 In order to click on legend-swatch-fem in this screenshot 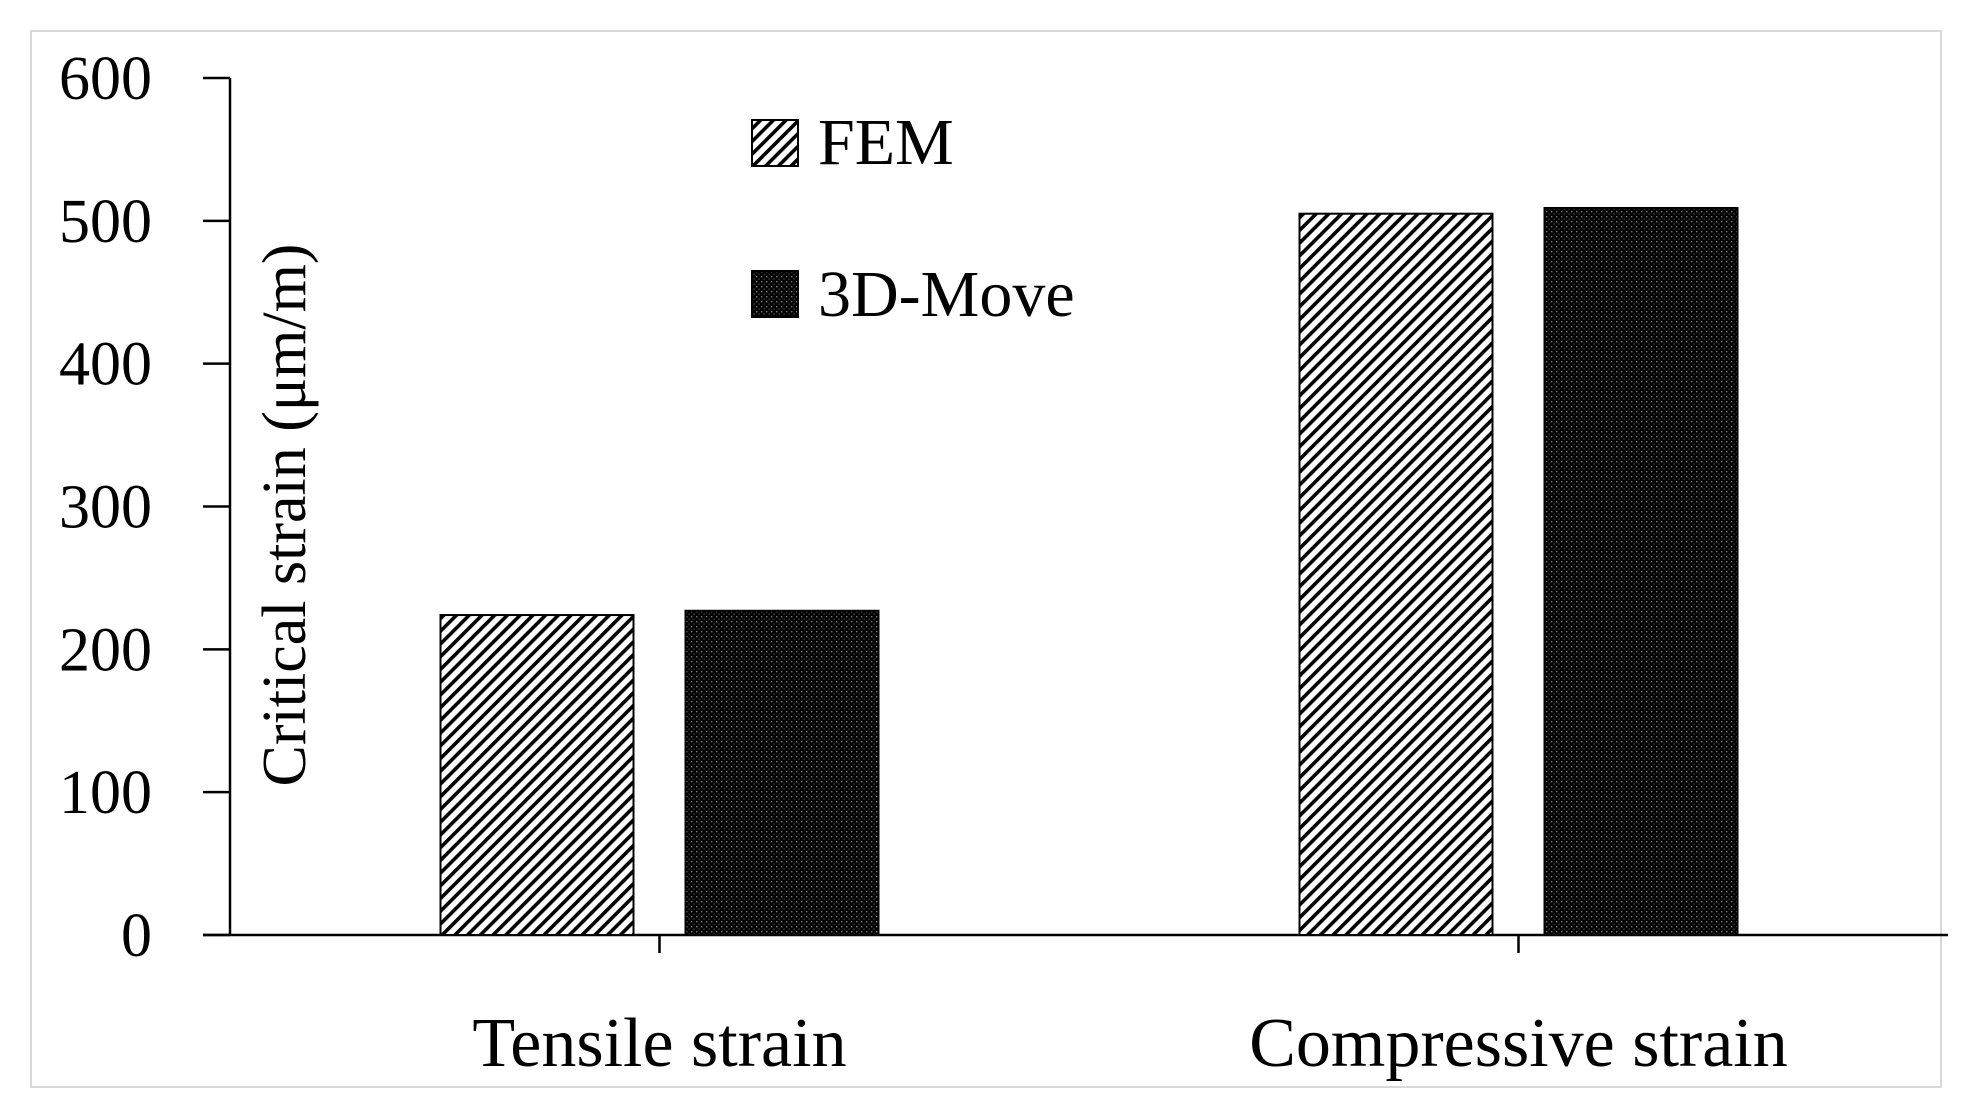, I will do `click(775, 143)`.